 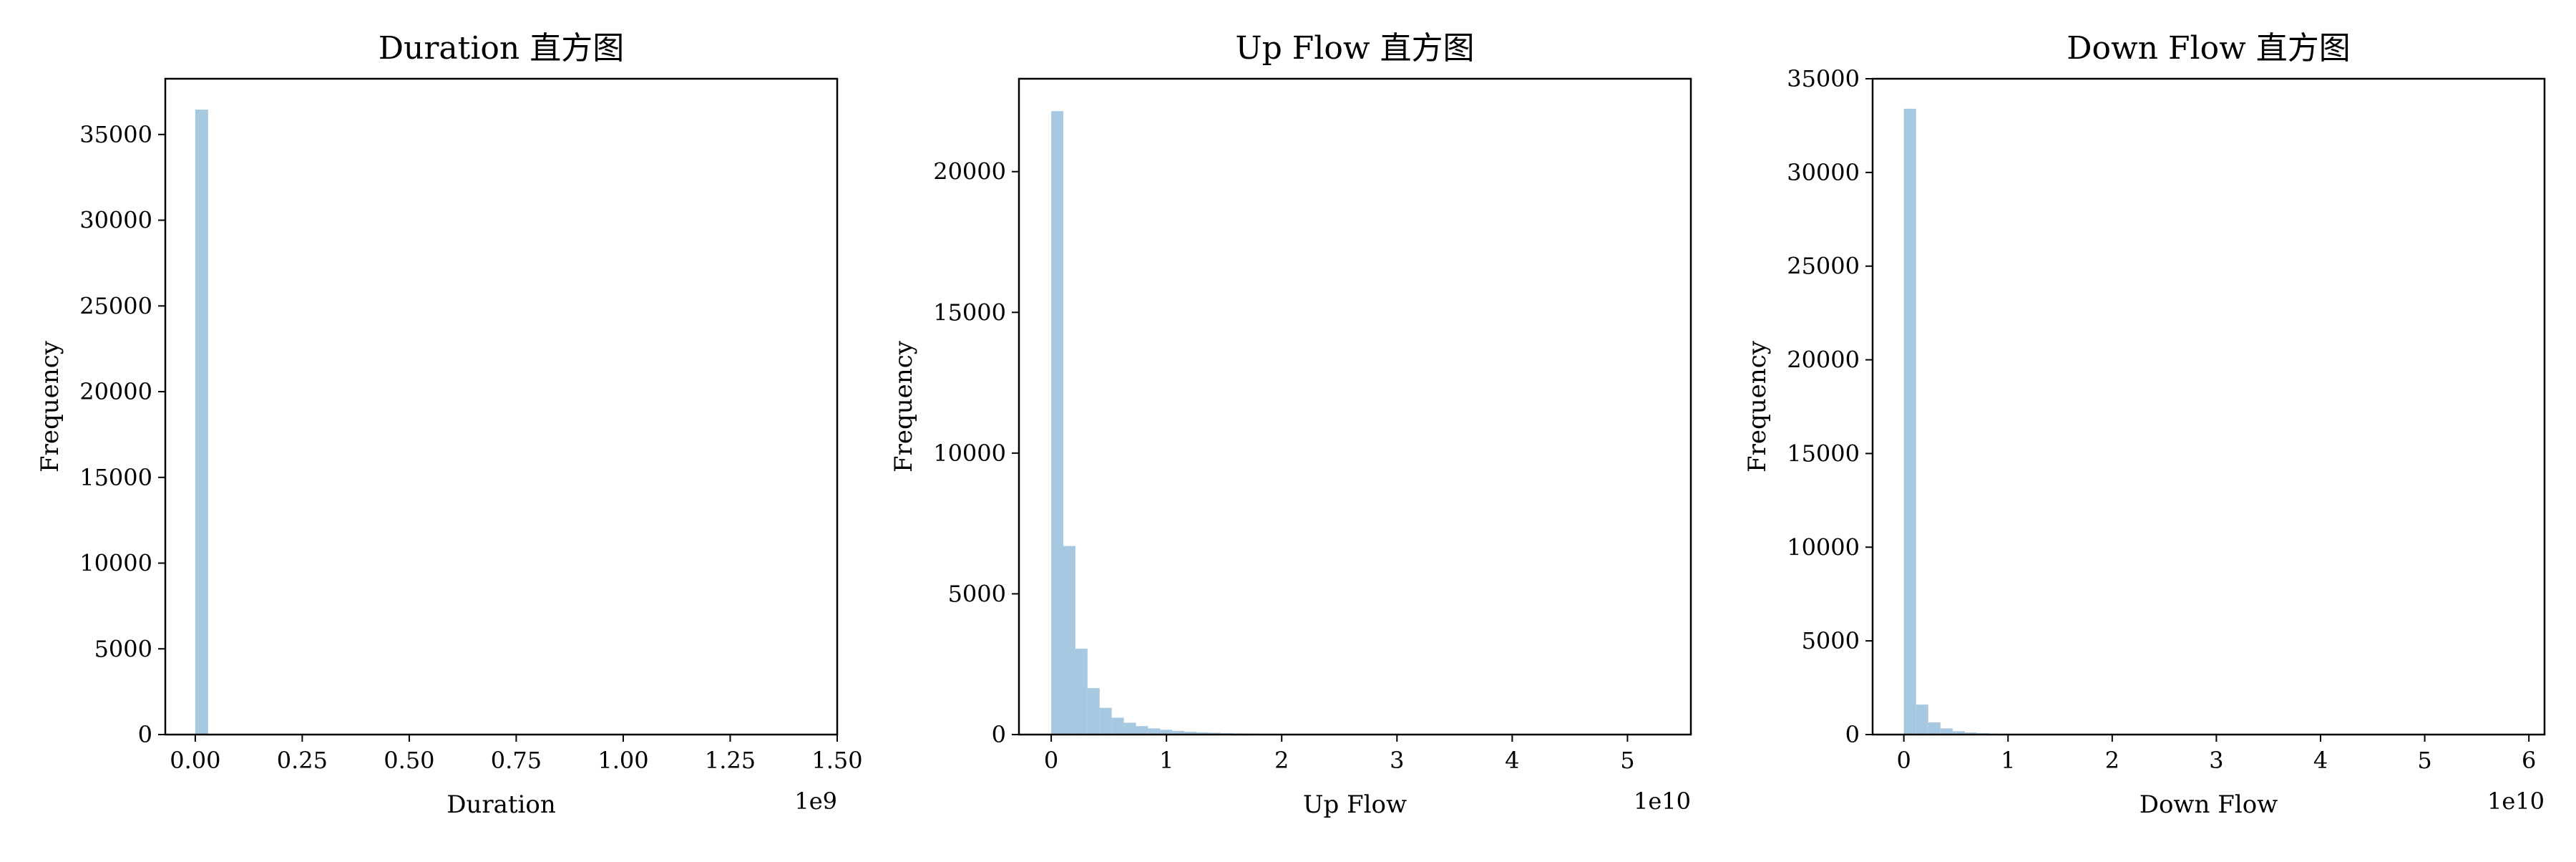 What do you see at coordinates (1355, 48) in the screenshot?
I see `chart-title: Up Flow 直方图` at bounding box center [1355, 48].